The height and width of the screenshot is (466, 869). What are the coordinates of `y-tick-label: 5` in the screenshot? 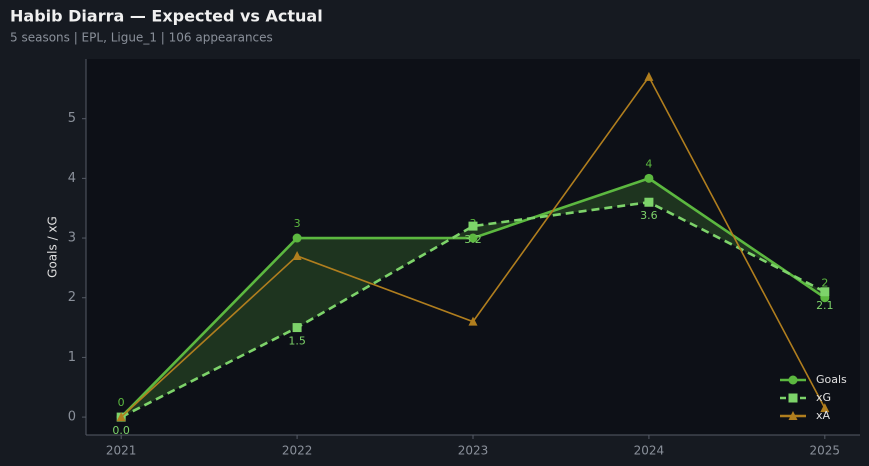 It's located at (72, 118).